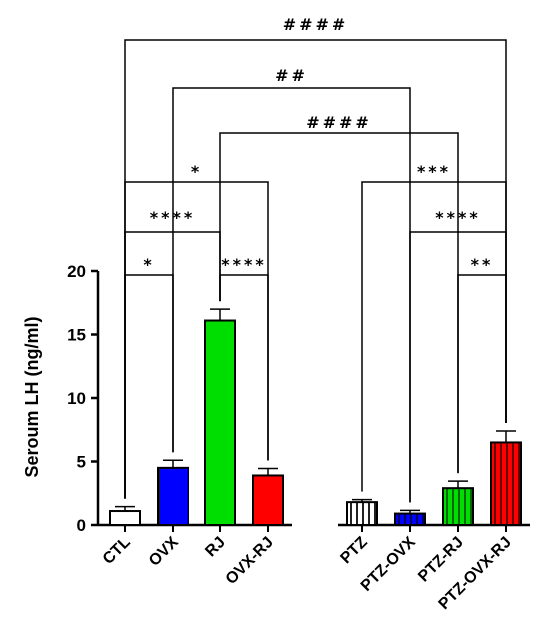 The width and height of the screenshot is (556, 641). What do you see at coordinates (250, 561) in the screenshot?
I see `x-tick-label: OVX-RJ` at bounding box center [250, 561].